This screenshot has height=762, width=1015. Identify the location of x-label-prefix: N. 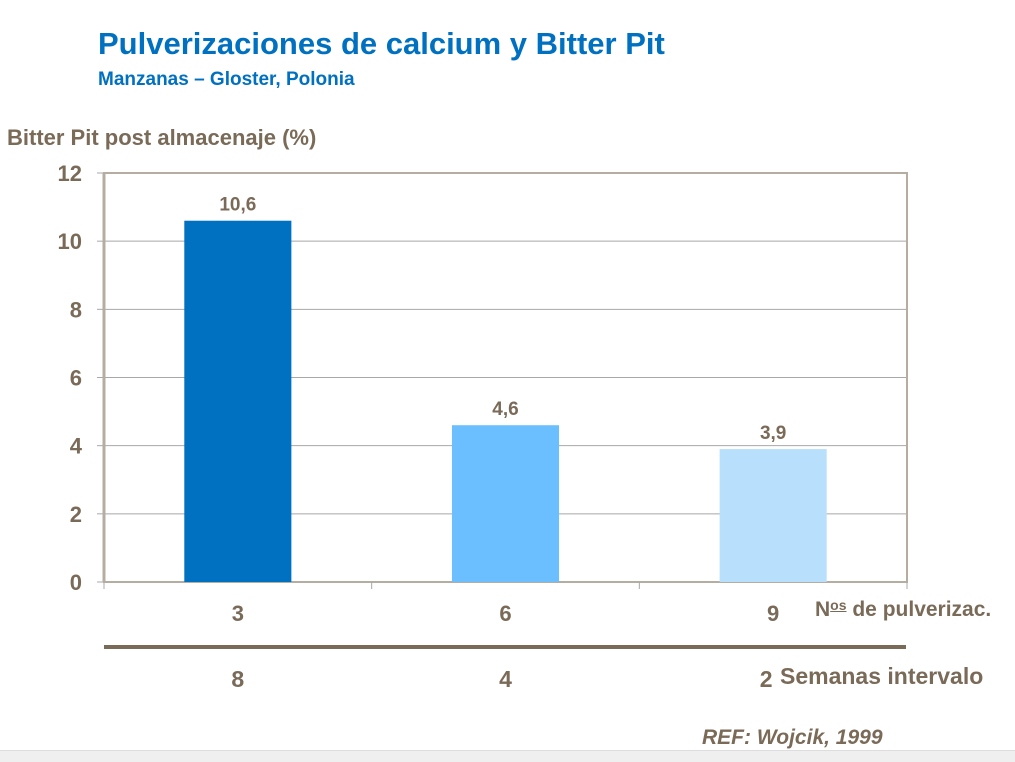
(823, 609).